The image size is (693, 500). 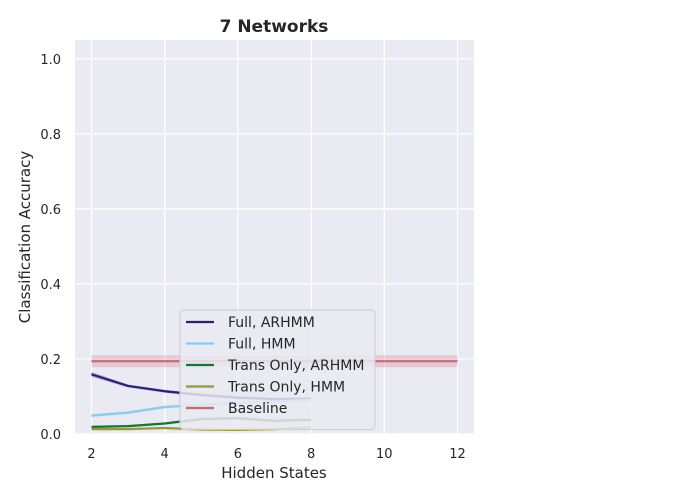 I want to click on x-tick-label: 8, so click(x=311, y=454).